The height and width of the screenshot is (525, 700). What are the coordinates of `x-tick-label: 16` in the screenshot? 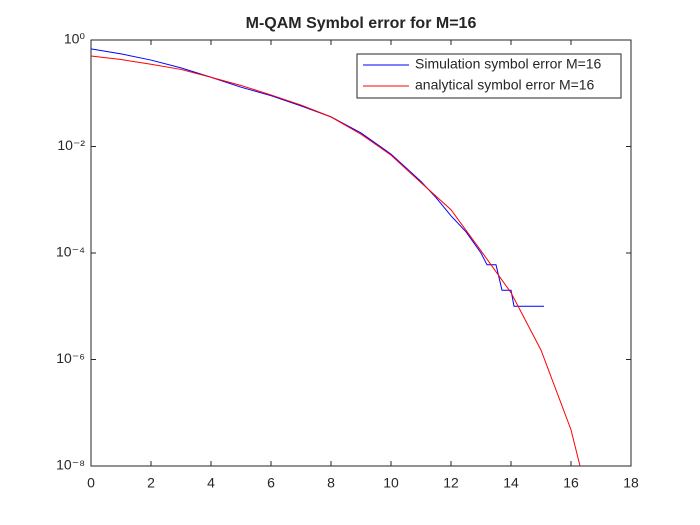 It's located at (571, 483).